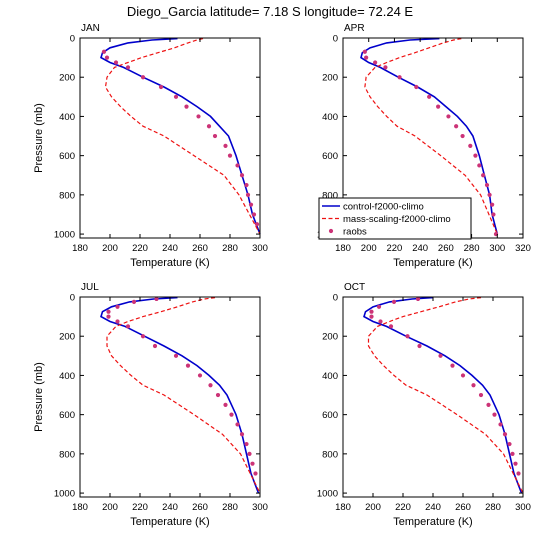  I want to click on panel-label: JAN, so click(90, 28).